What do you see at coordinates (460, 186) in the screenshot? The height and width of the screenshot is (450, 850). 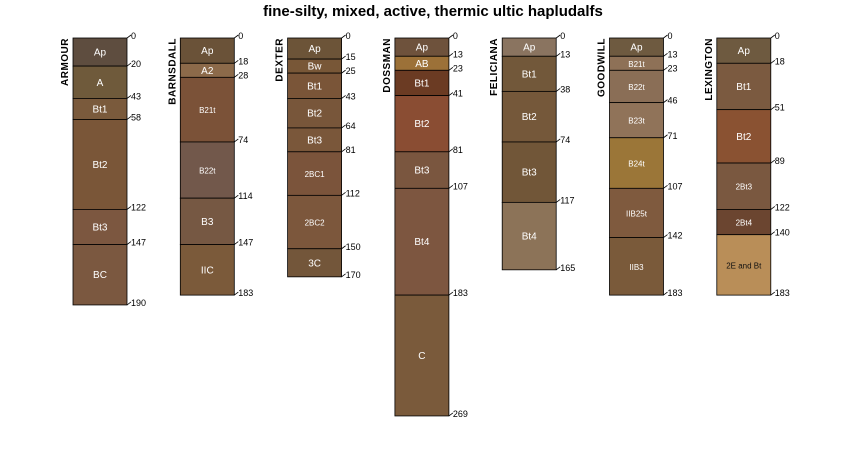 I see `depth-label: 107` at bounding box center [460, 186].